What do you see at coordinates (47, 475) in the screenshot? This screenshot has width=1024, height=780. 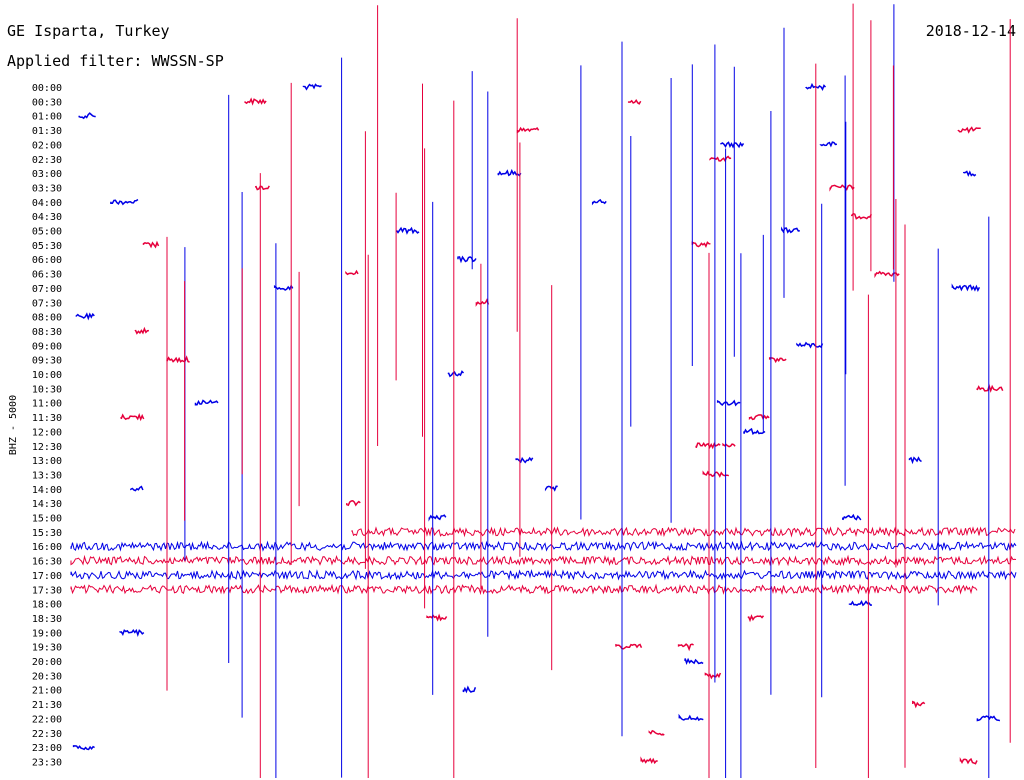 I see `time-tick-label: 13:30` at bounding box center [47, 475].